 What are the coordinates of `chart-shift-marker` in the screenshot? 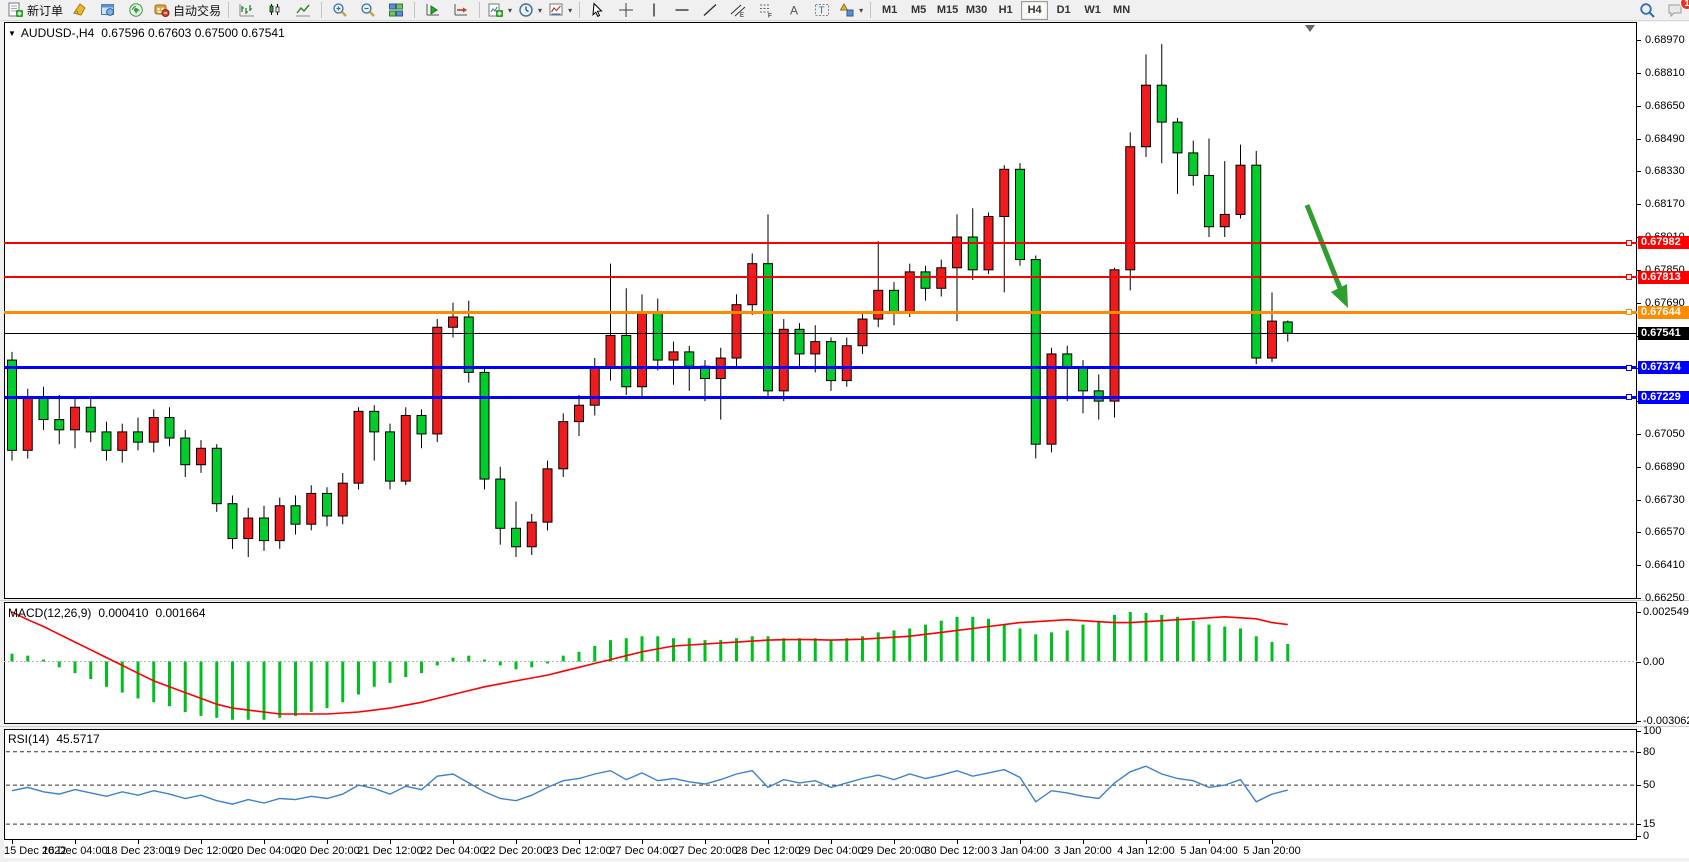 It's located at (1310, 28).